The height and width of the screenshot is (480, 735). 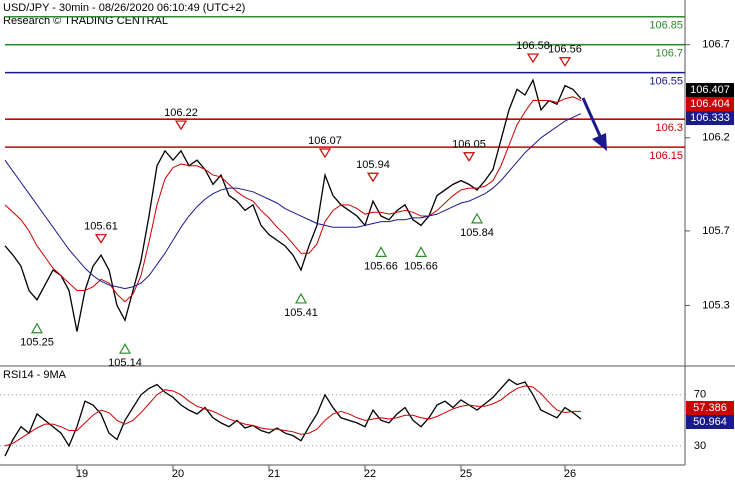 I want to click on forecast-arrow, so click(x=594, y=124).